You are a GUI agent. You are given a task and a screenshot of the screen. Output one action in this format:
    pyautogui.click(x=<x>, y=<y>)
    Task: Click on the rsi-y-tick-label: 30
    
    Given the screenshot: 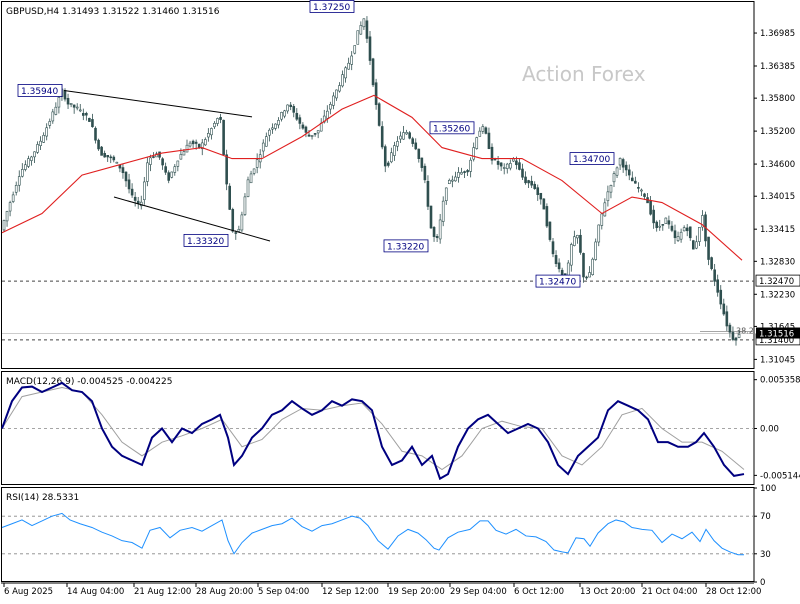 What is the action you would take?
    pyautogui.click(x=765, y=555)
    